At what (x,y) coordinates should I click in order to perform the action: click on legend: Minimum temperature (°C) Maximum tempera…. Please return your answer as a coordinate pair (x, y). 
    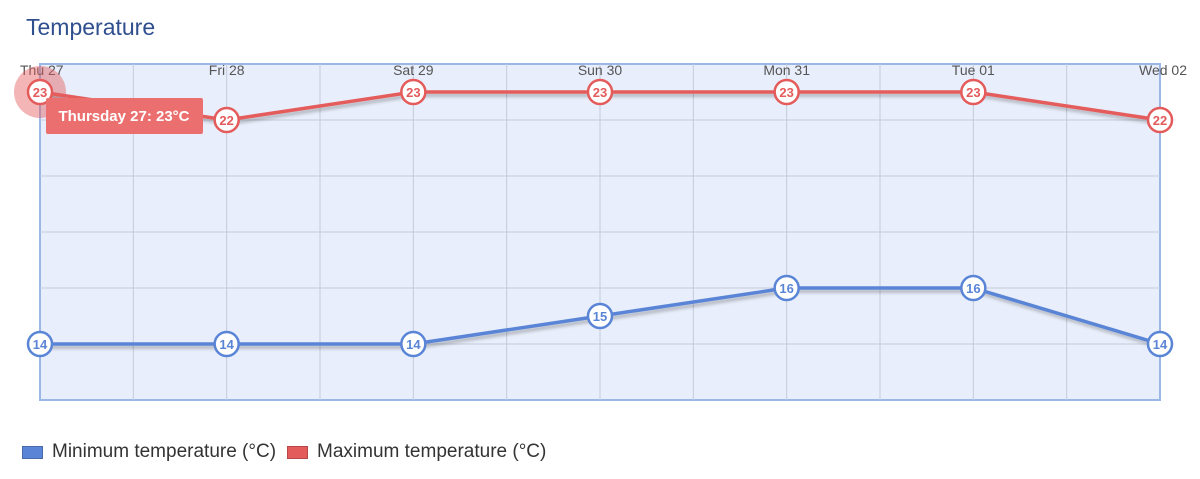
    Looking at the image, I should click on (289, 452).